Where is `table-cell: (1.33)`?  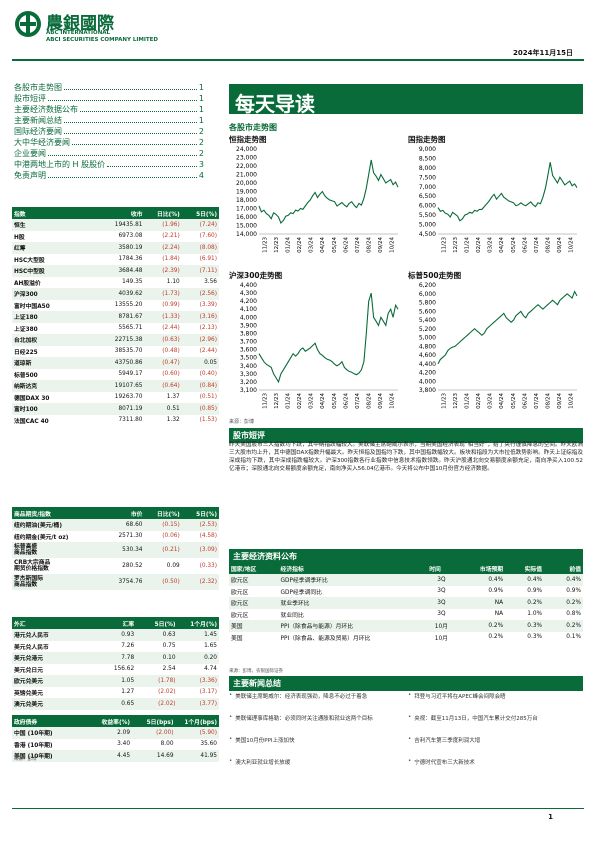 table-cell: (1.33) is located at coordinates (163, 317).